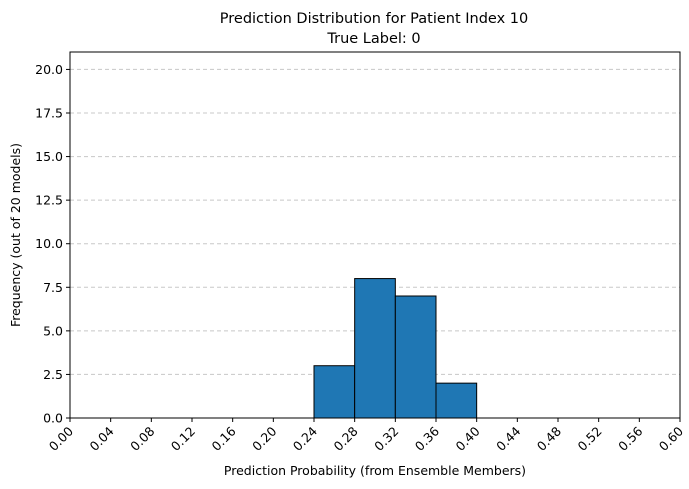  What do you see at coordinates (53, 418) in the screenshot?
I see `y-tick-label: 0.0` at bounding box center [53, 418].